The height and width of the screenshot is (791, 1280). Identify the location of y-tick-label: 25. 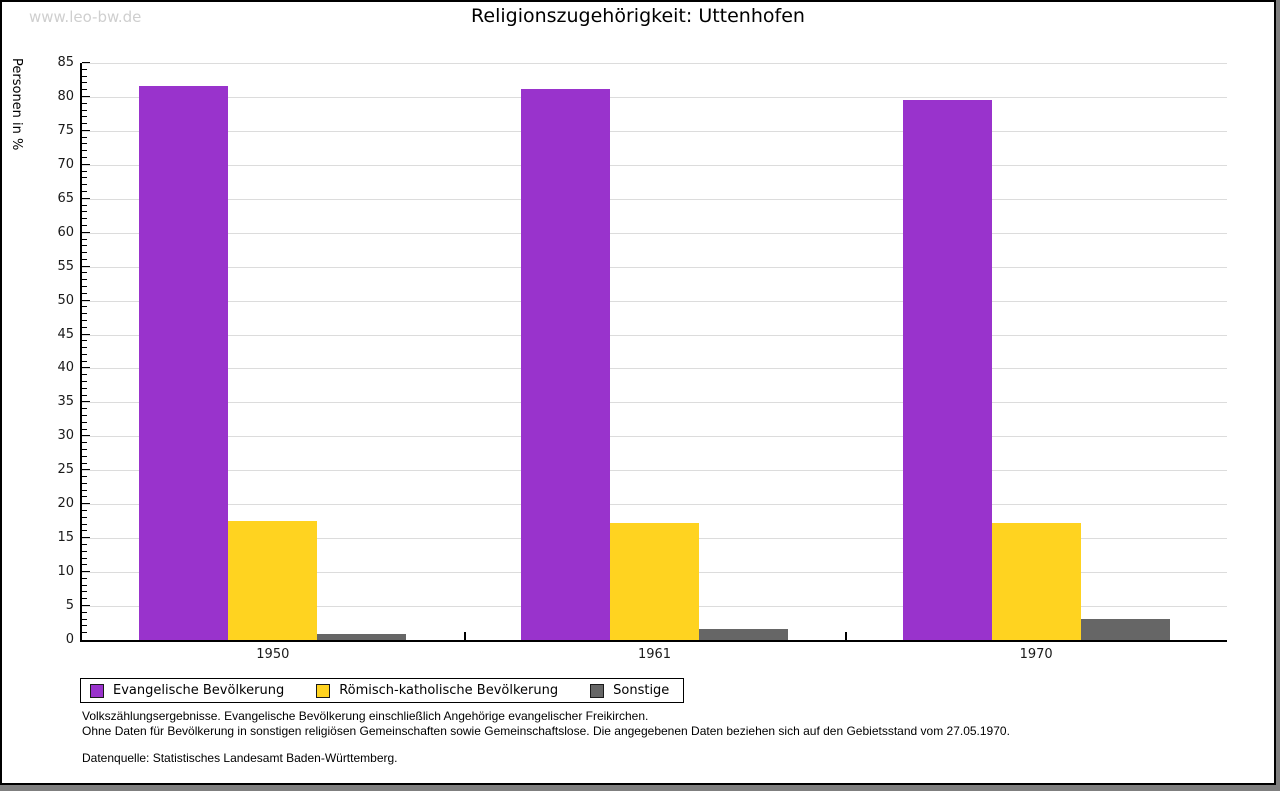
(65, 470).